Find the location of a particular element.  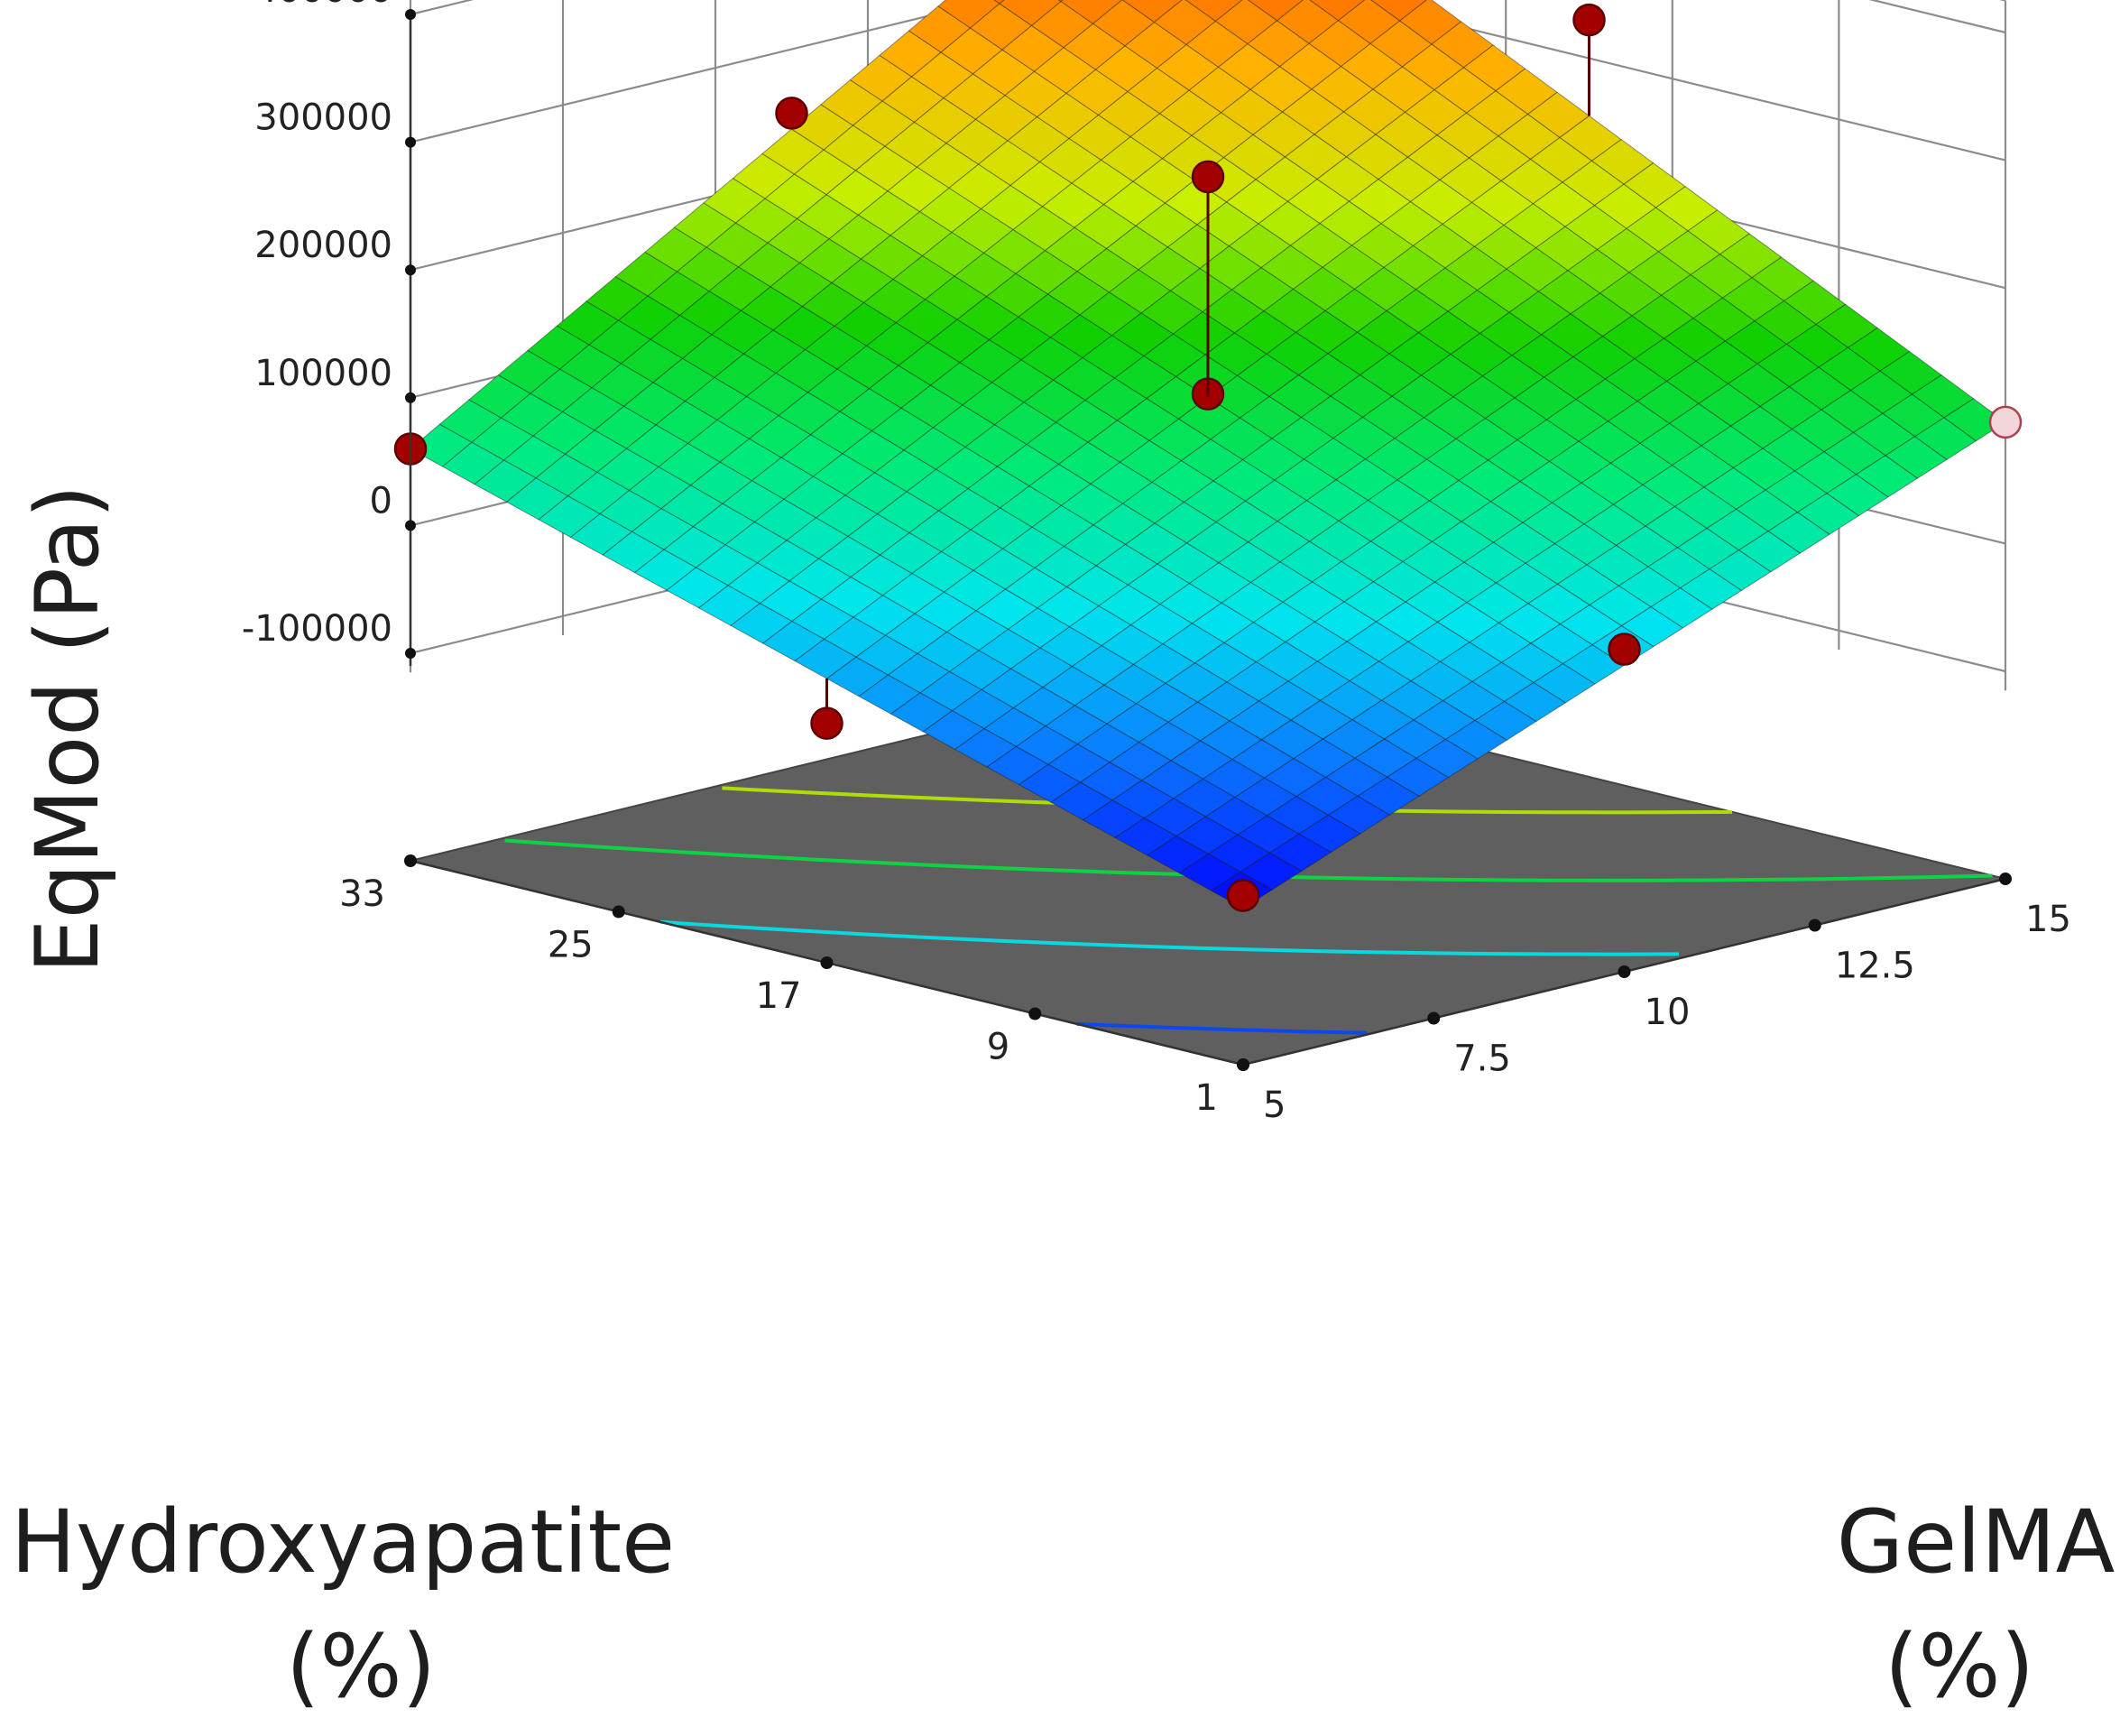

gelma-tick-label: 12.5 is located at coordinates (1875, 966).